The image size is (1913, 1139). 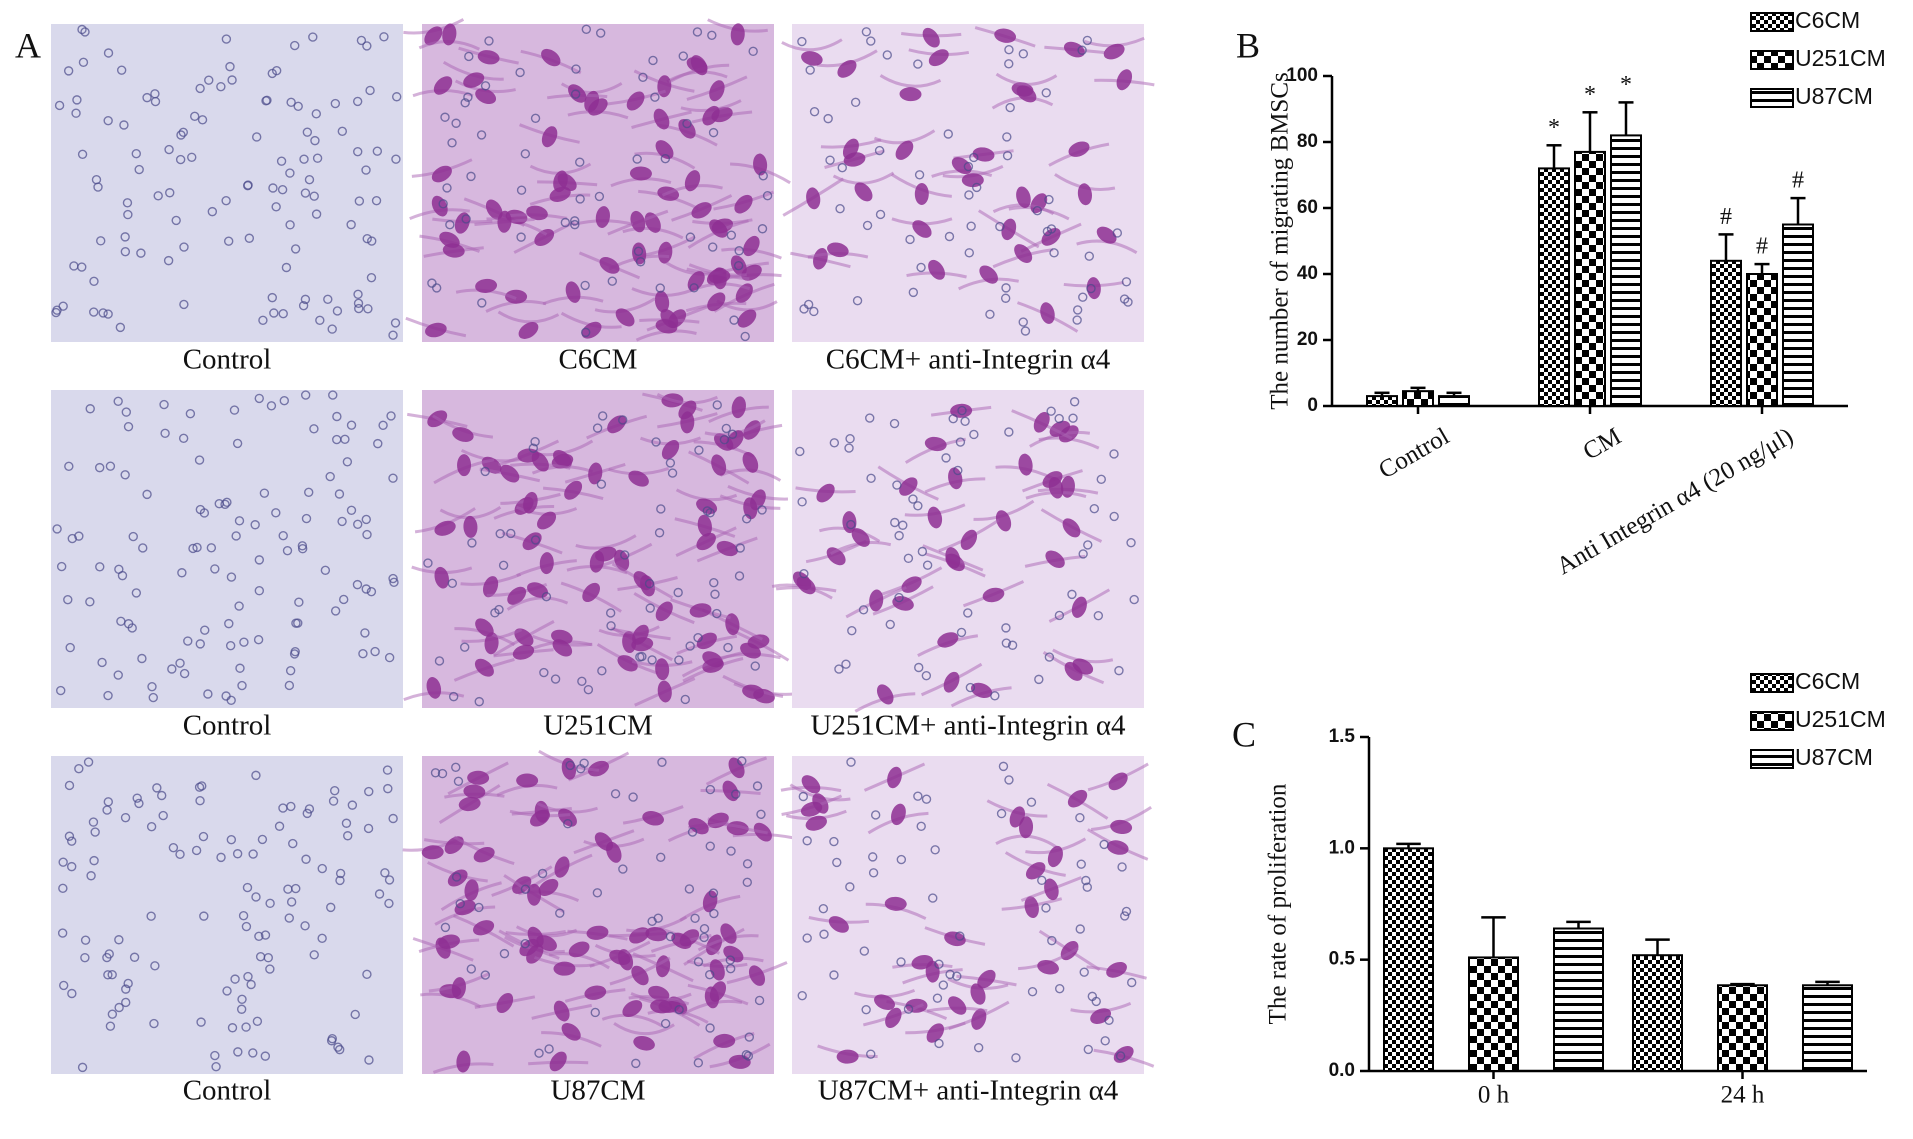 What do you see at coordinates (968, 726) in the screenshot?
I see `micrograph-caption: U251CM+ anti-Integrin α4` at bounding box center [968, 726].